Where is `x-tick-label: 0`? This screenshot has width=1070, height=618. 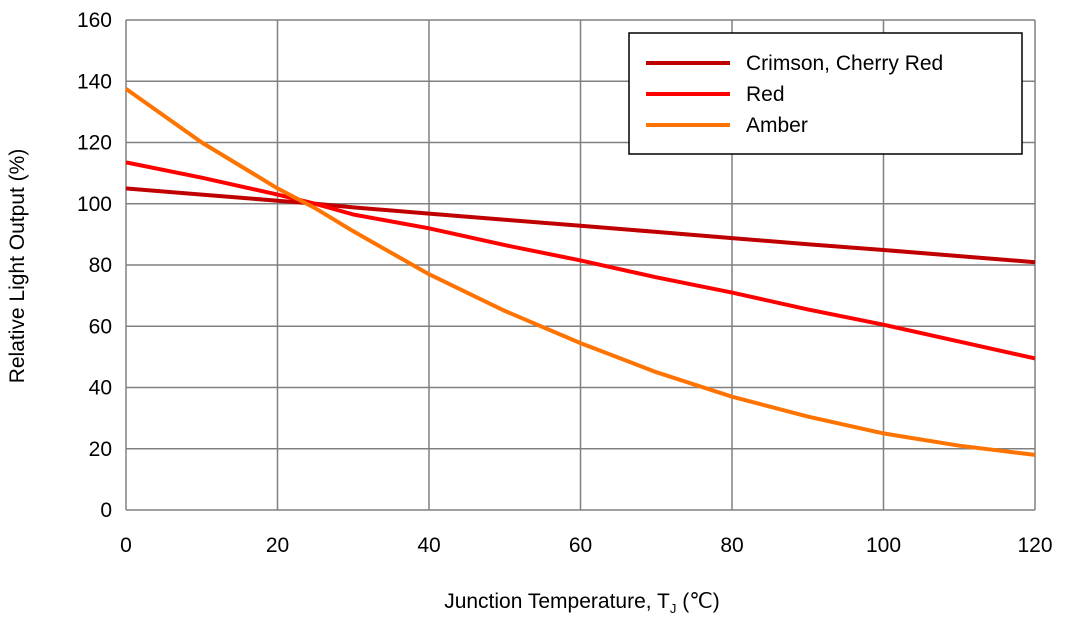
x-tick-label: 0 is located at coordinates (126, 545).